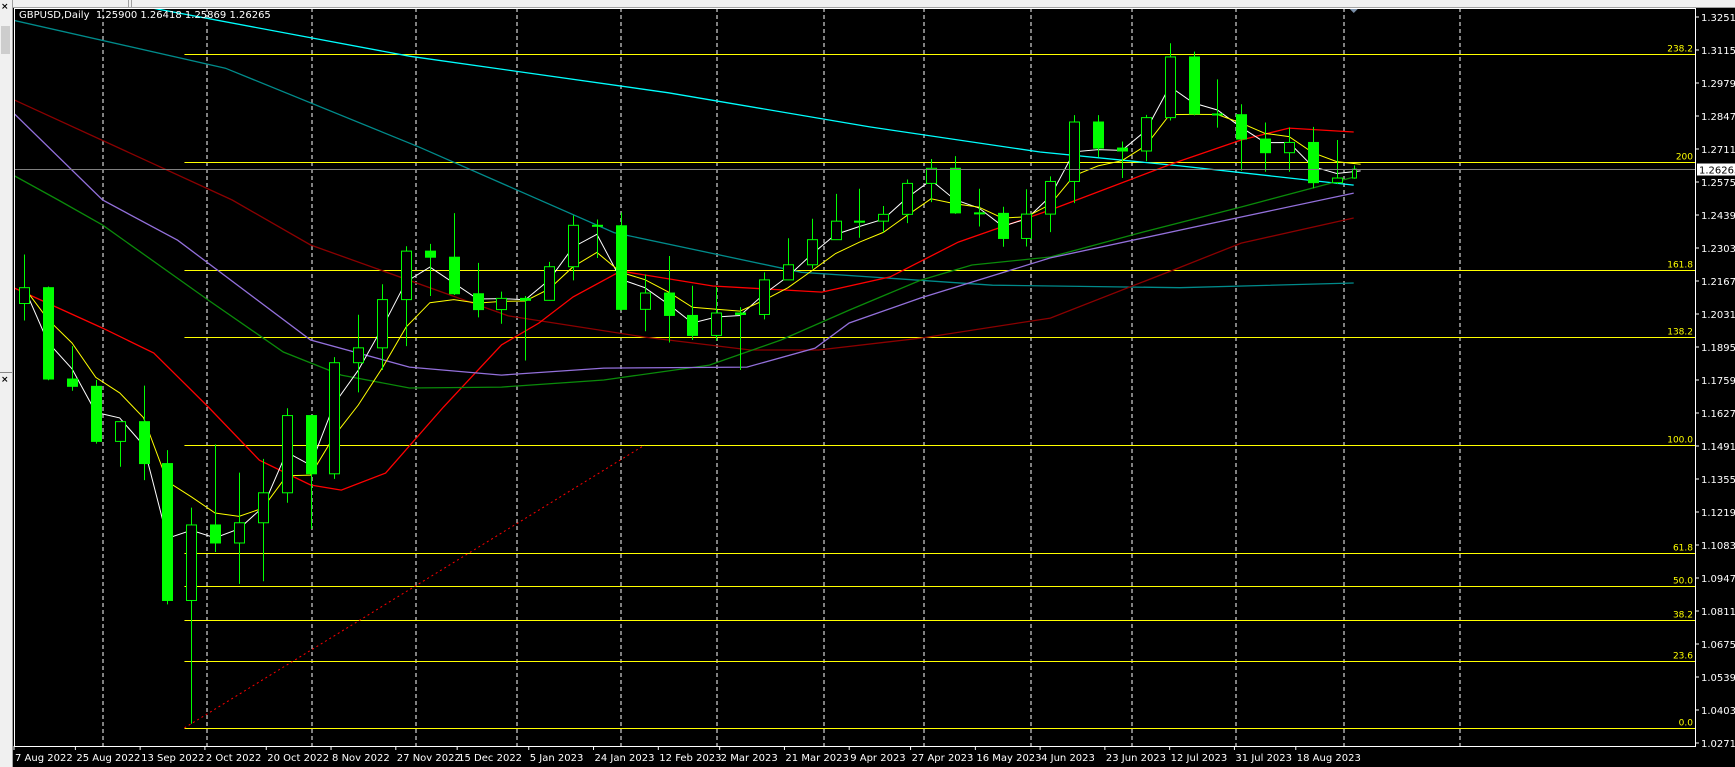 This screenshot has height=767, width=1735. I want to click on y-tick-label: 1.29790, so click(1718, 84).